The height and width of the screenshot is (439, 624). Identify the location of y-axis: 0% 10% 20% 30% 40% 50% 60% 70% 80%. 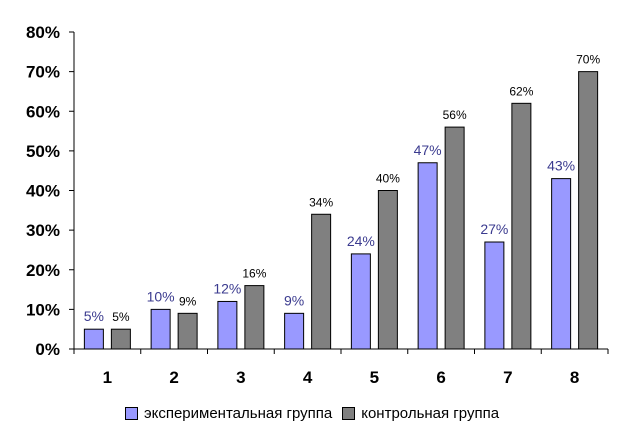
(50, 191).